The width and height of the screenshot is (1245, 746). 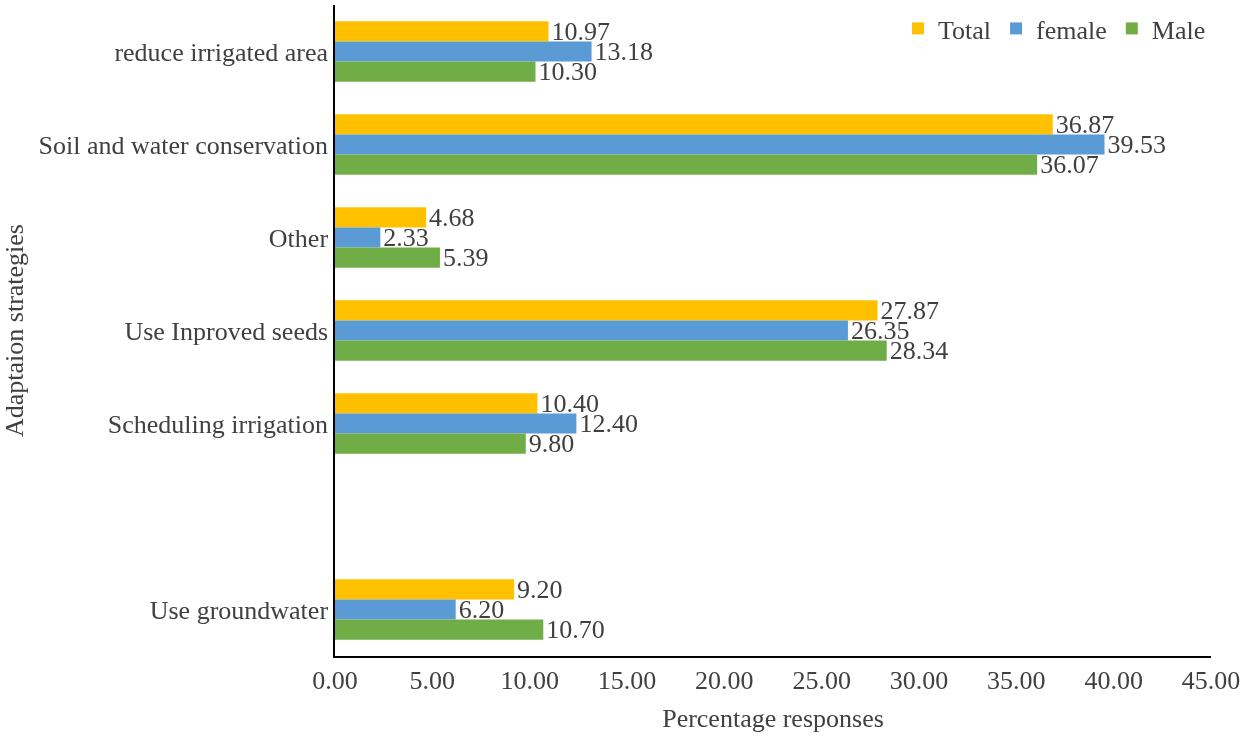 What do you see at coordinates (919, 680) in the screenshot?
I see `x-tick-label: 30.00` at bounding box center [919, 680].